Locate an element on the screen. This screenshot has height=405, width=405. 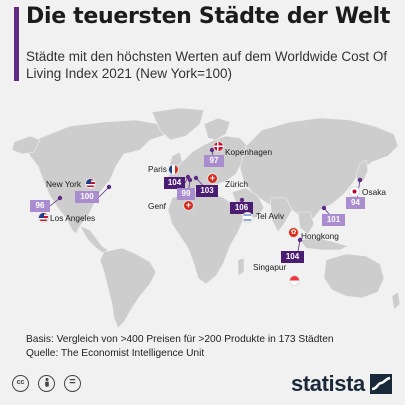
chart-title: Die teuersten Städte der Welt is located at coordinates (208, 16).